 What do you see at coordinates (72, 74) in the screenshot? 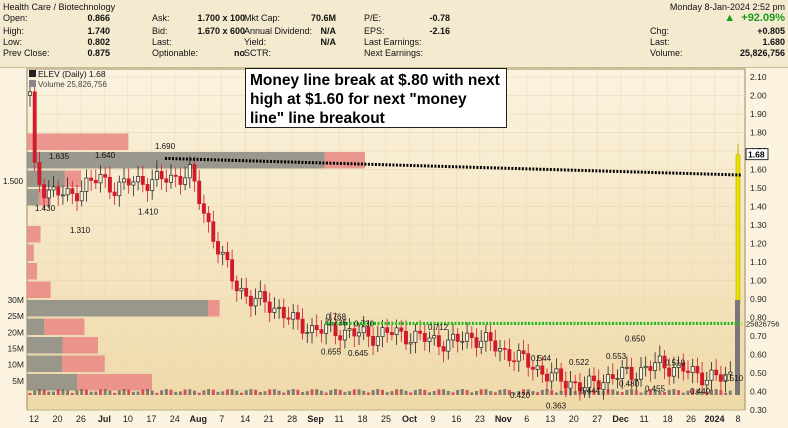
I see `symbol-label: ELEV (Daily) 1.68` at bounding box center [72, 74].